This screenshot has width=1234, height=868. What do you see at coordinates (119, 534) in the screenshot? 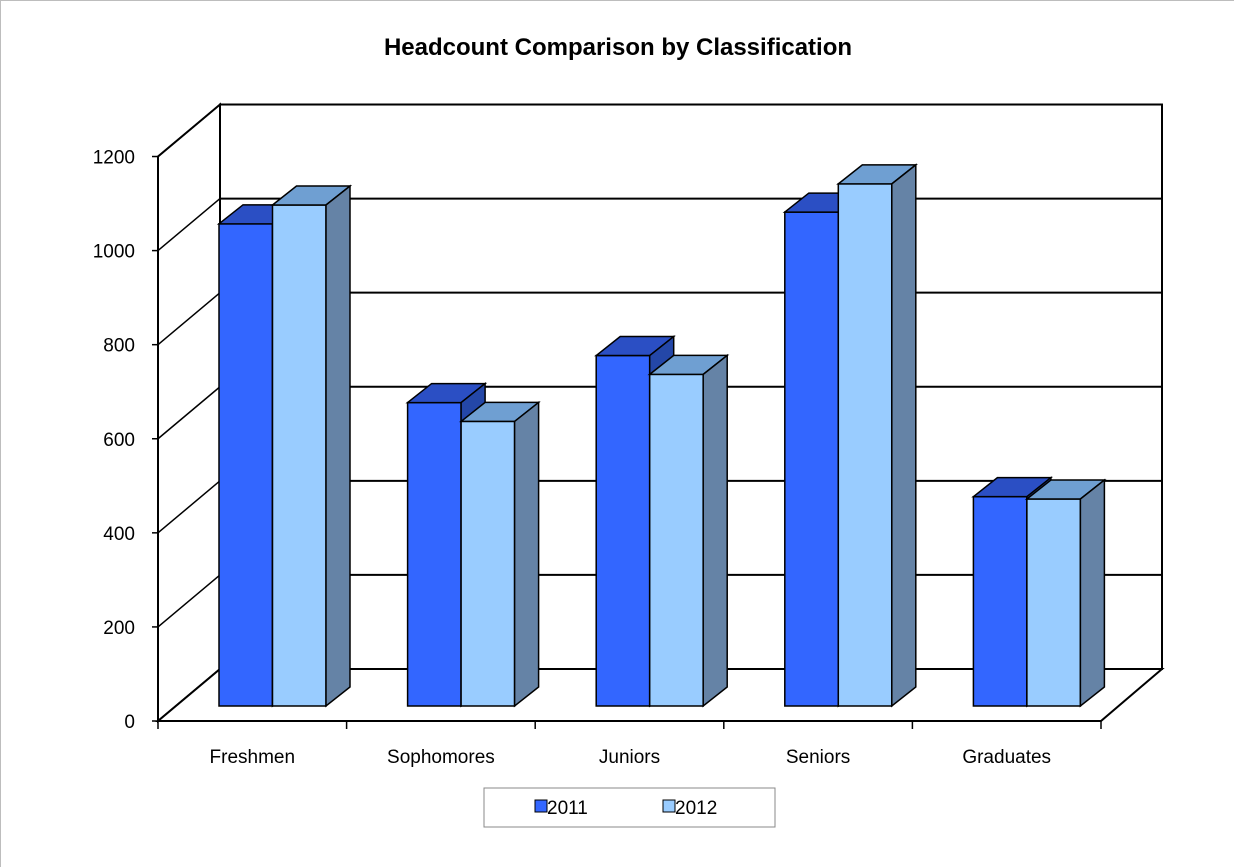
I see `y-tick-label: 400` at bounding box center [119, 534].